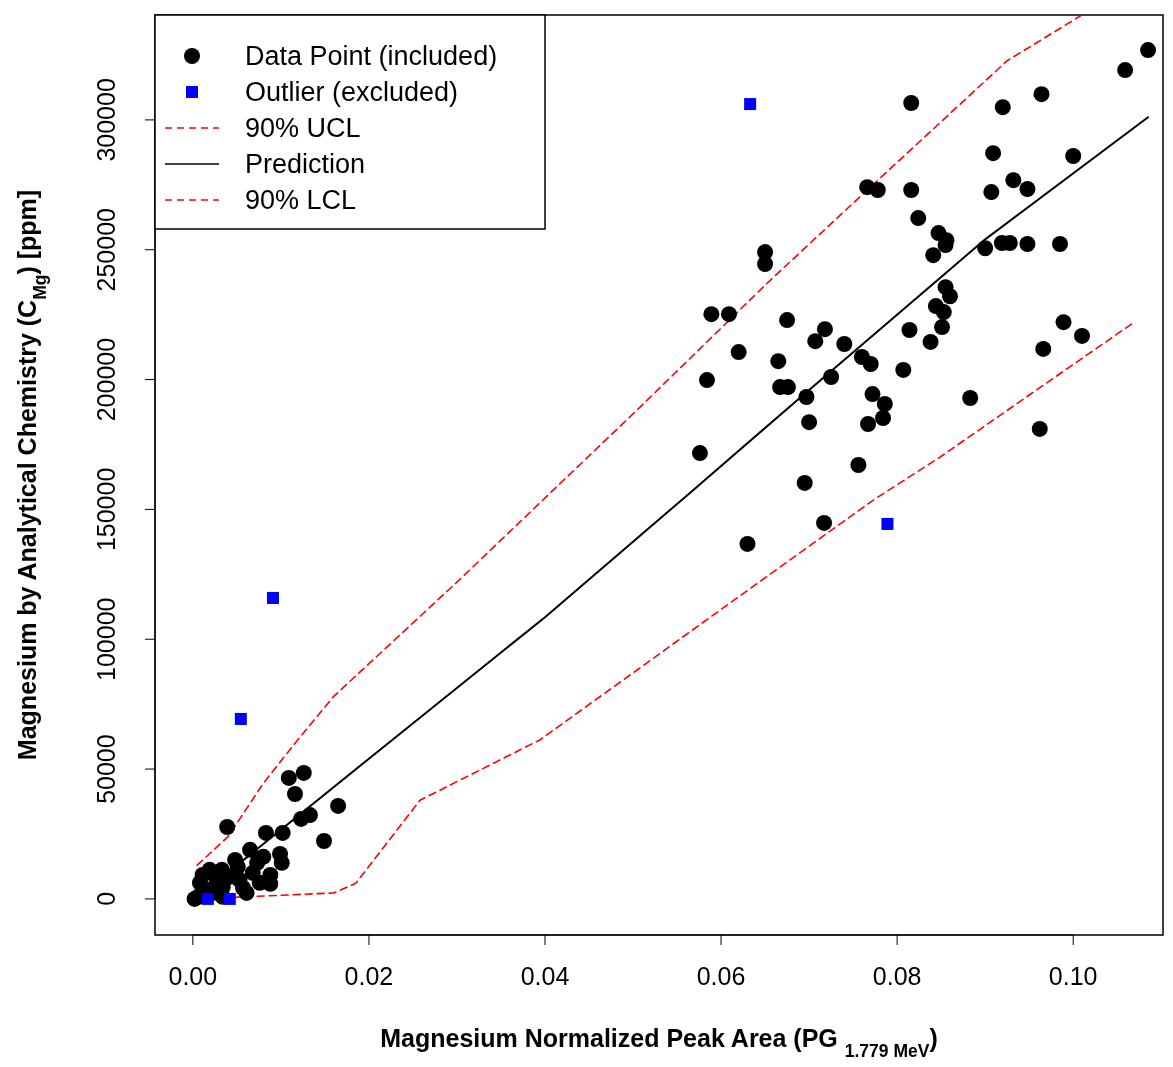  What do you see at coordinates (545, 976) in the screenshot?
I see `x-tick-label: 0.04` at bounding box center [545, 976].